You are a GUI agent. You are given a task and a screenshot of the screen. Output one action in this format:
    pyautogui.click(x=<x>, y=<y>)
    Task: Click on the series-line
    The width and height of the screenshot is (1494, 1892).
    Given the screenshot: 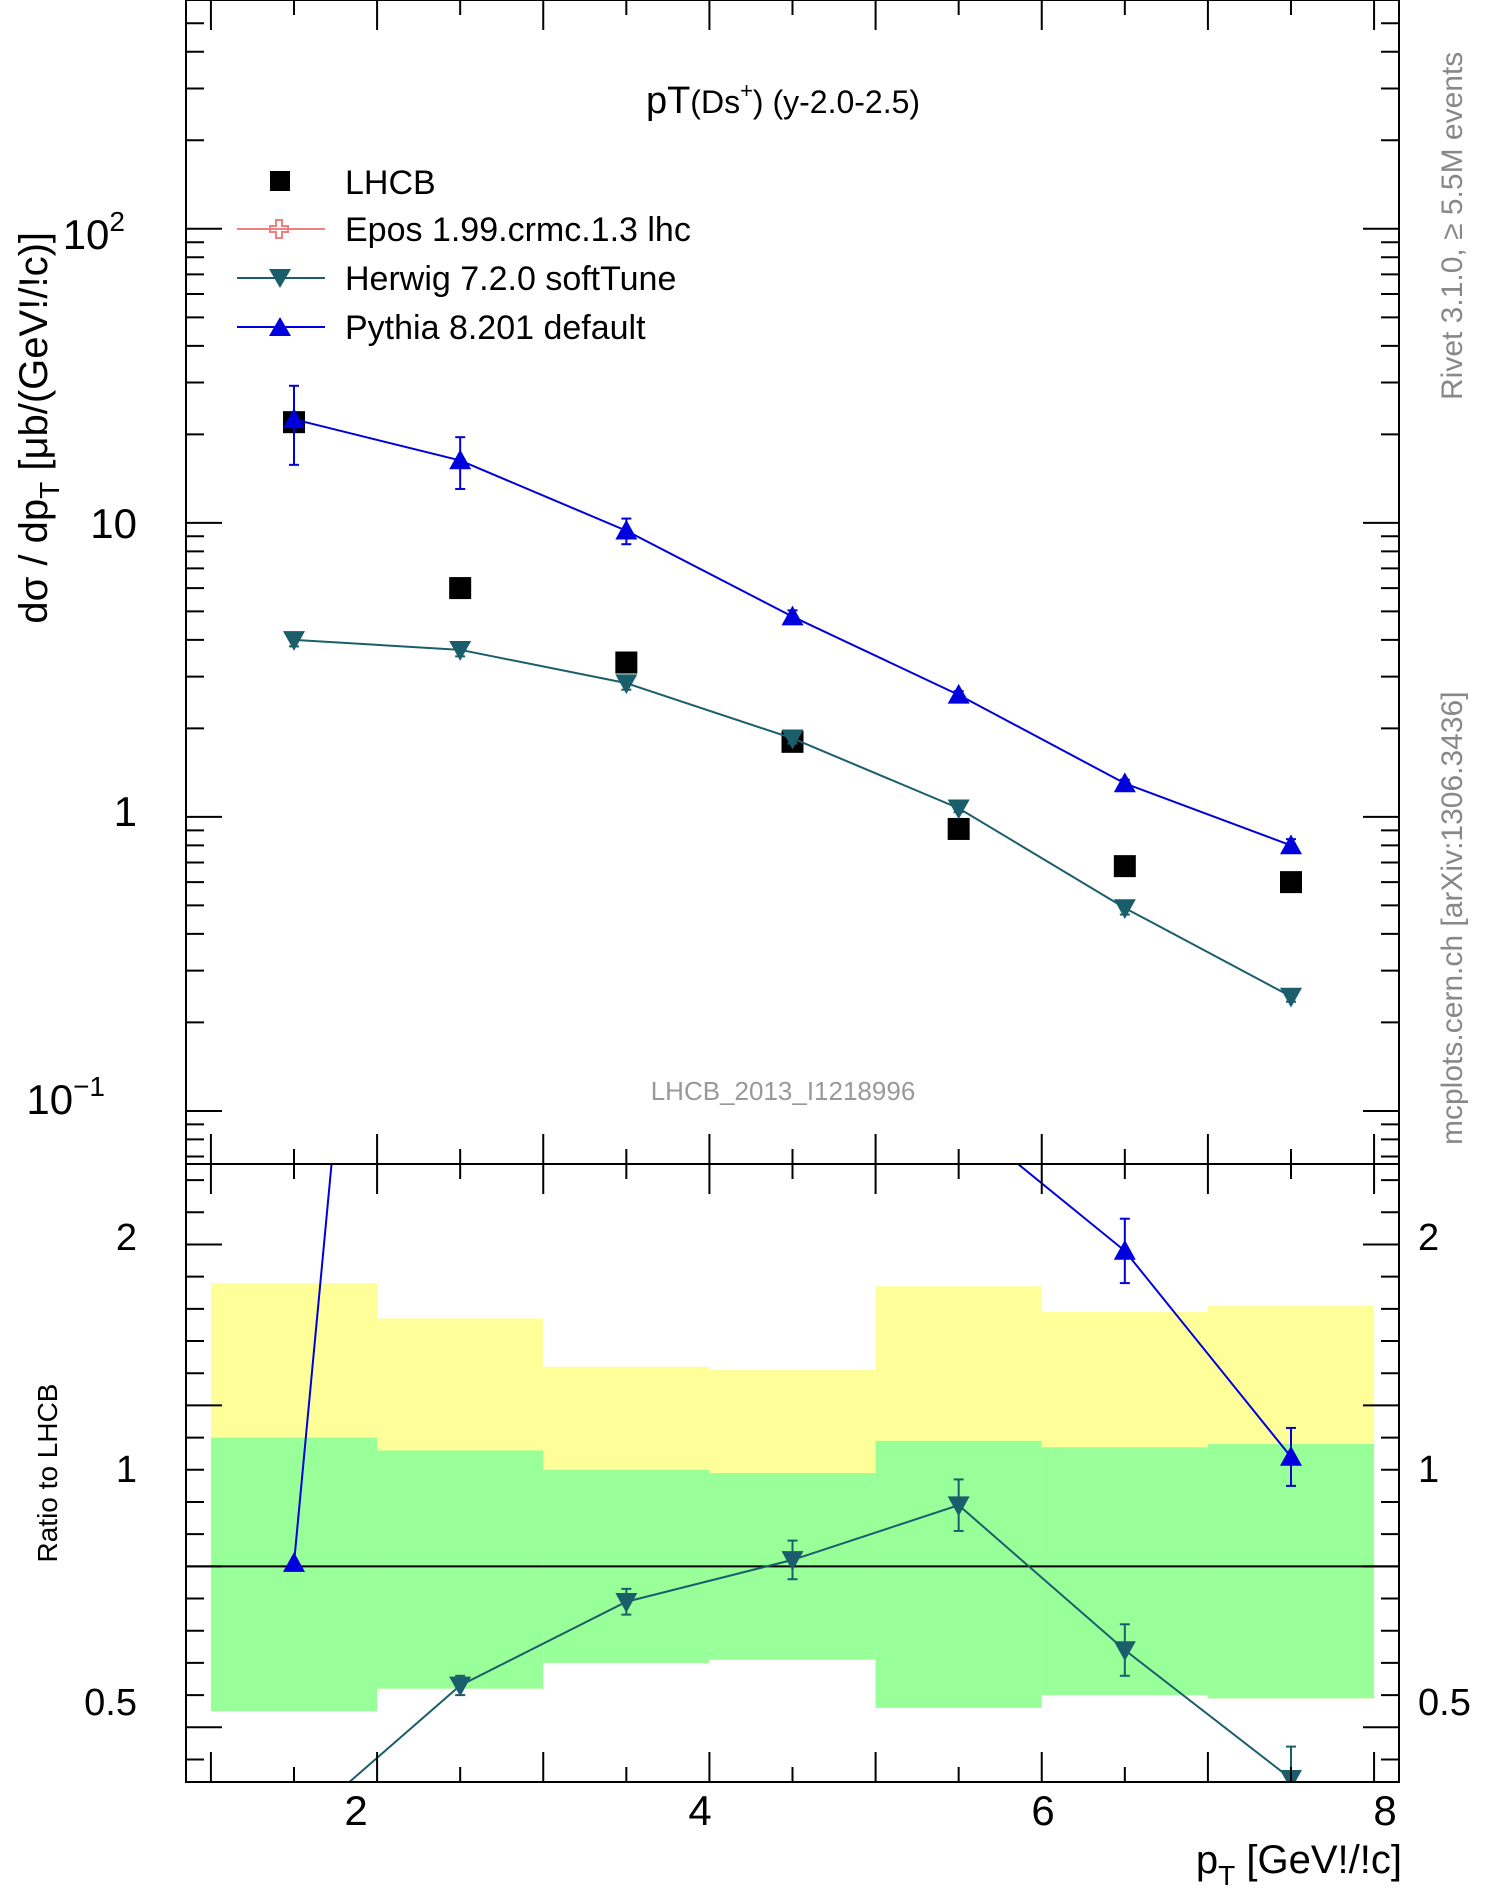 What is the action you would take?
    pyautogui.click(x=792, y=818)
    